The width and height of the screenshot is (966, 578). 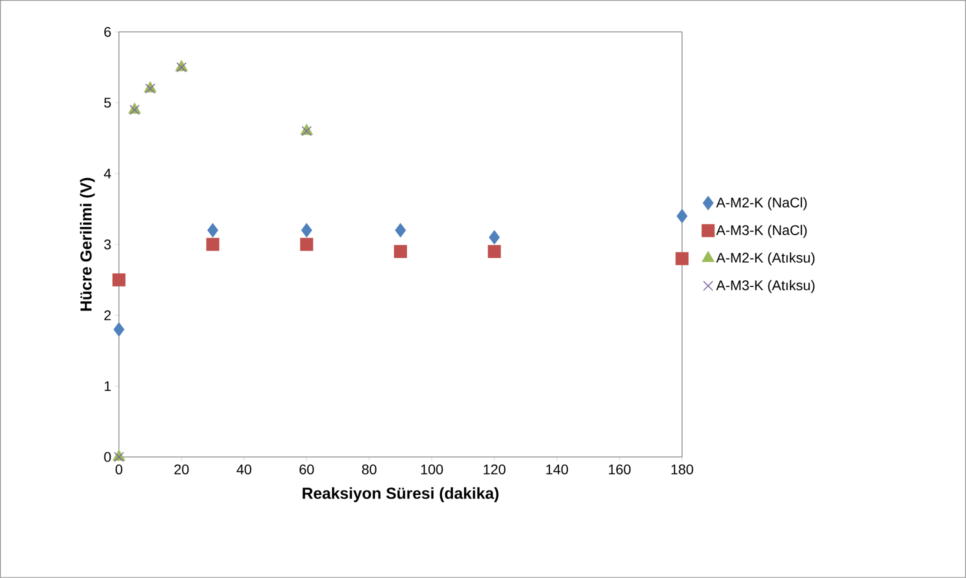 What do you see at coordinates (107, 457) in the screenshot?
I see `y-tick-label: 0` at bounding box center [107, 457].